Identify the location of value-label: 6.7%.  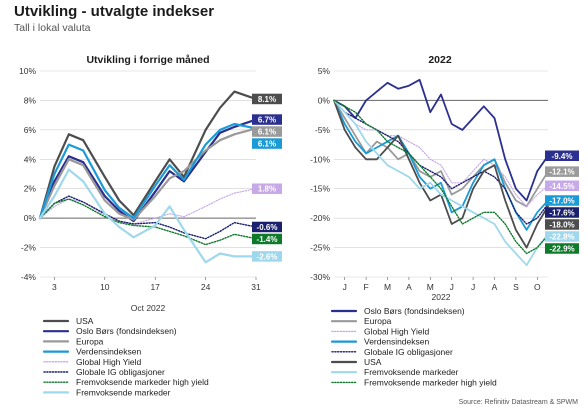
(267, 120).